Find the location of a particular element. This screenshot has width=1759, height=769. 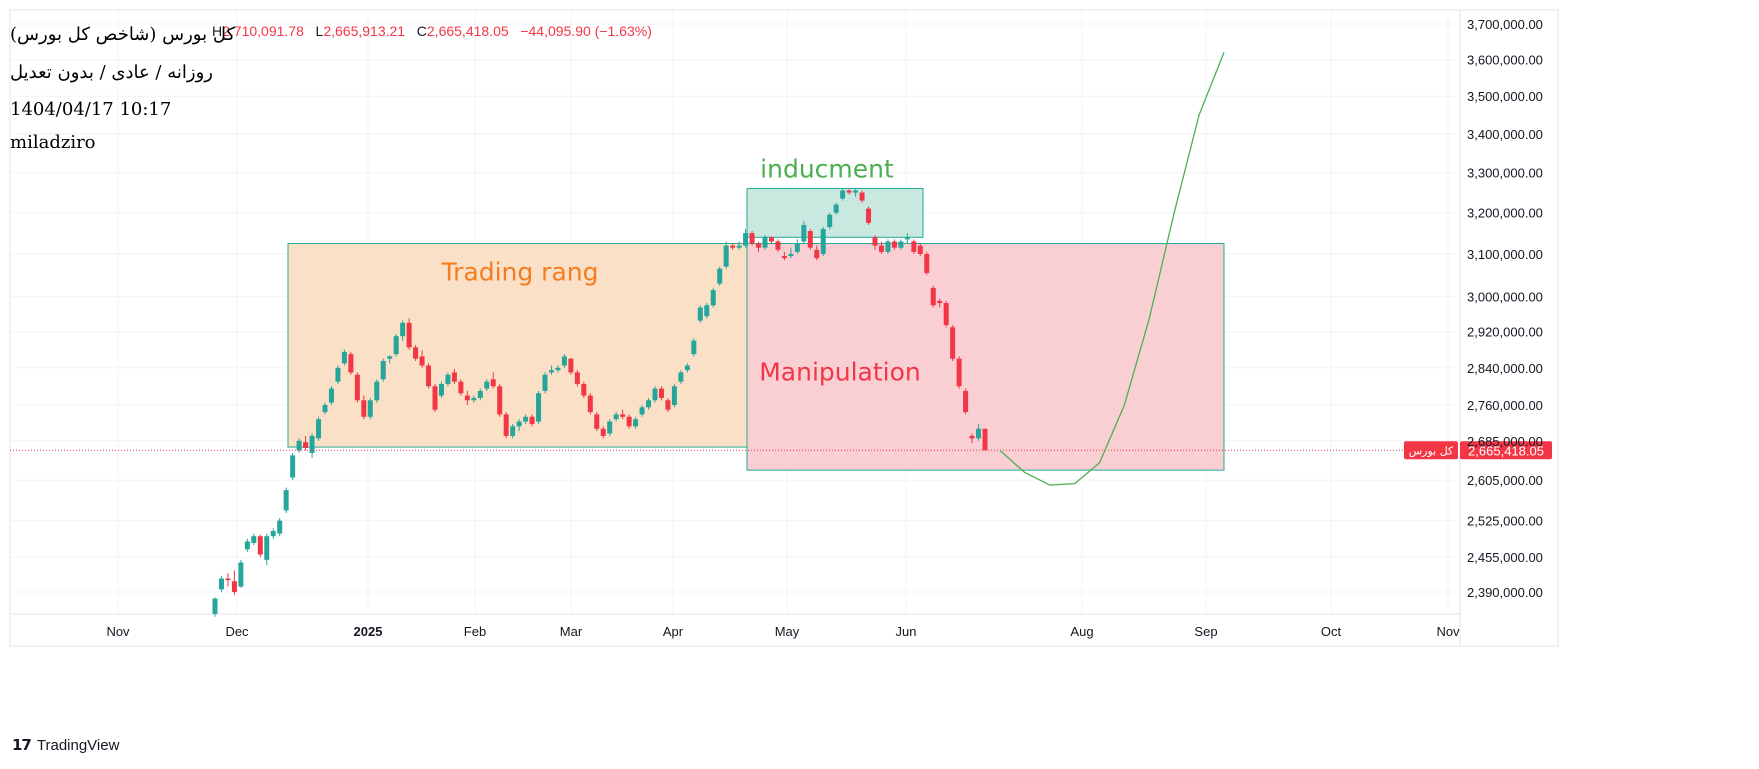

close-value: 2,665,418.05 is located at coordinates (467, 31).